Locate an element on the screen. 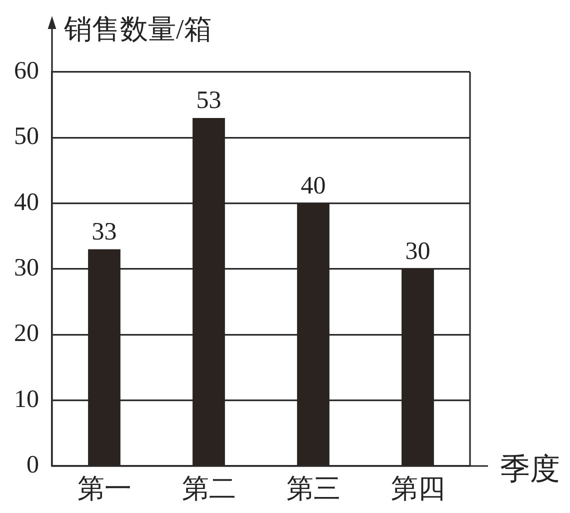  data-label: 53 is located at coordinates (209, 100).